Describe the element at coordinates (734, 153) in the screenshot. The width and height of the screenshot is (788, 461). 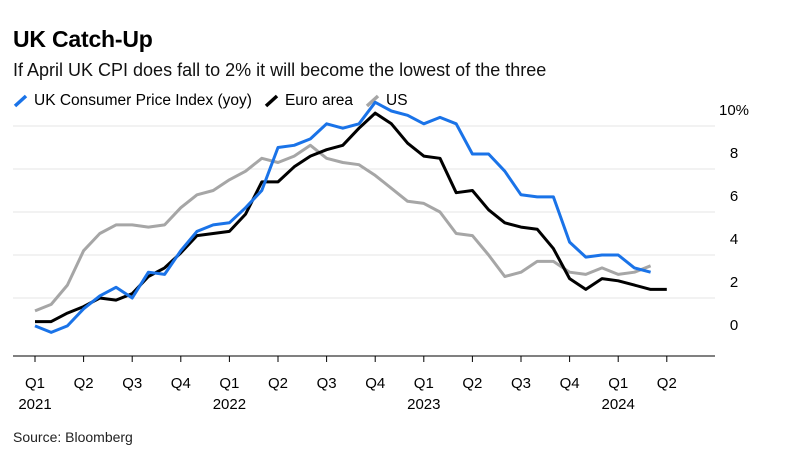
I see `y-tick-label: 8` at that location.